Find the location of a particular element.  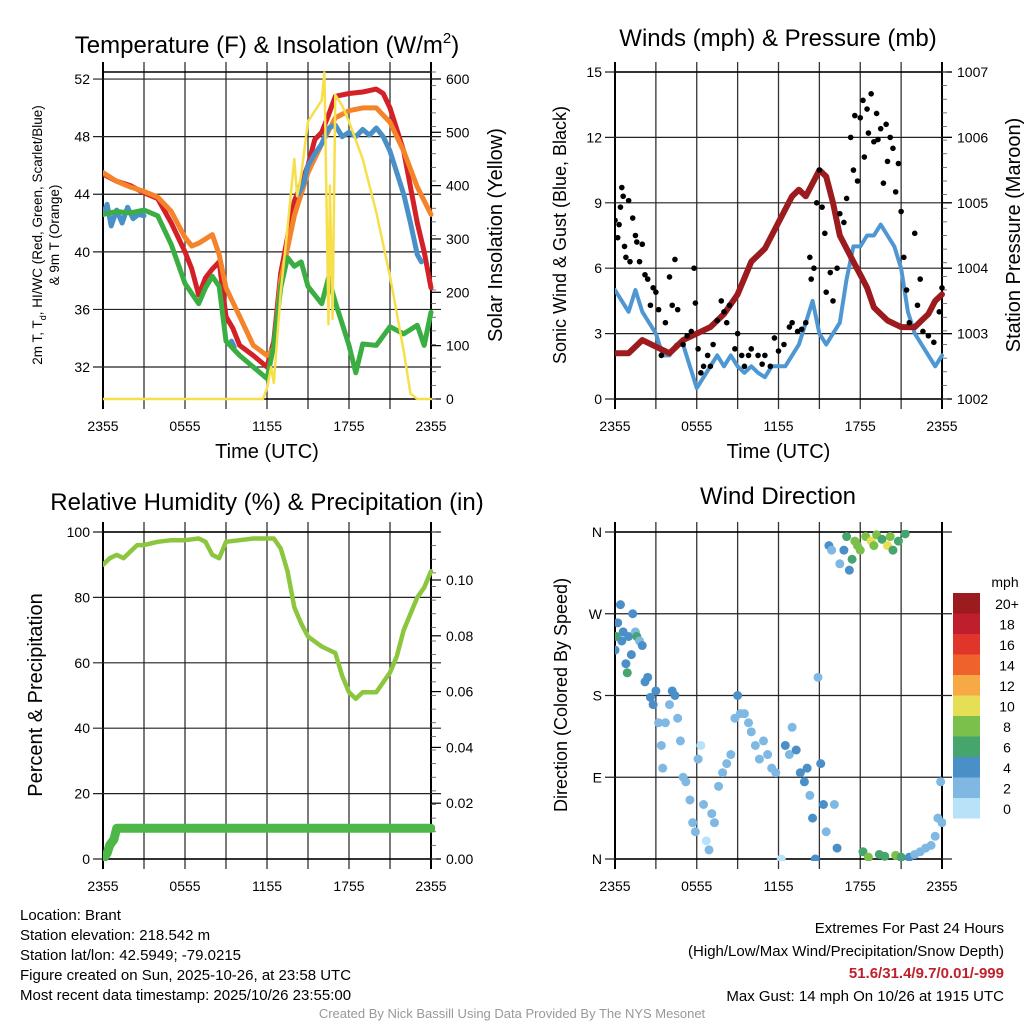

series-line-9m-t is located at coordinates (268, 231).